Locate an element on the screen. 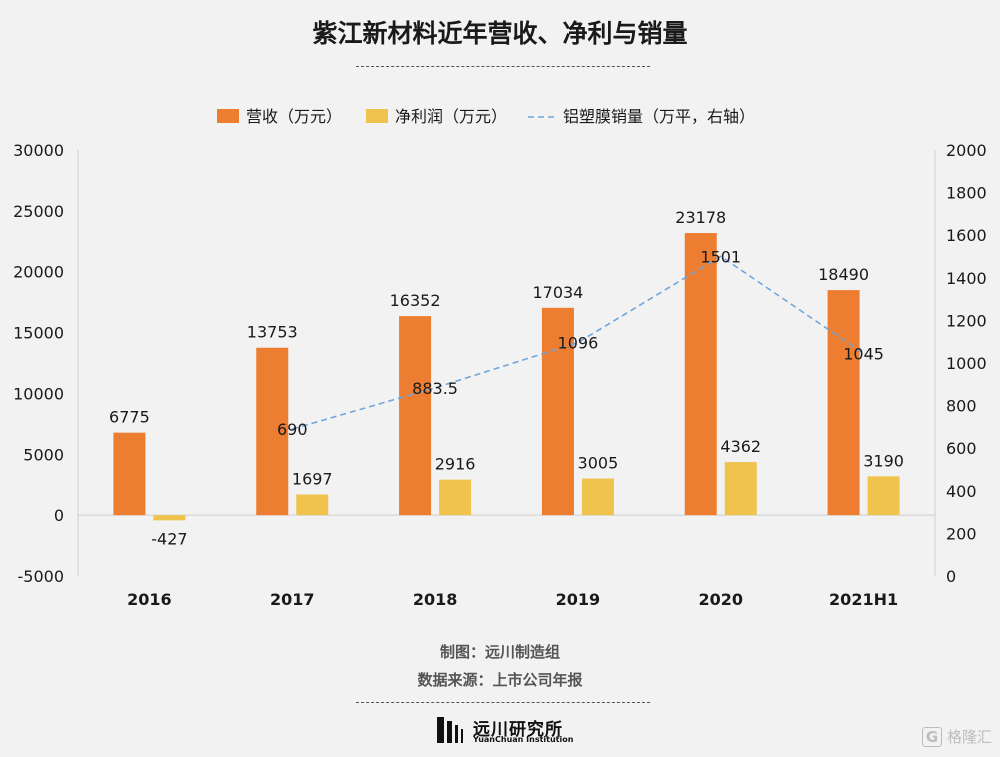 This screenshot has height=757, width=1000. y-right-tick-label: 1000 is located at coordinates (966, 363).